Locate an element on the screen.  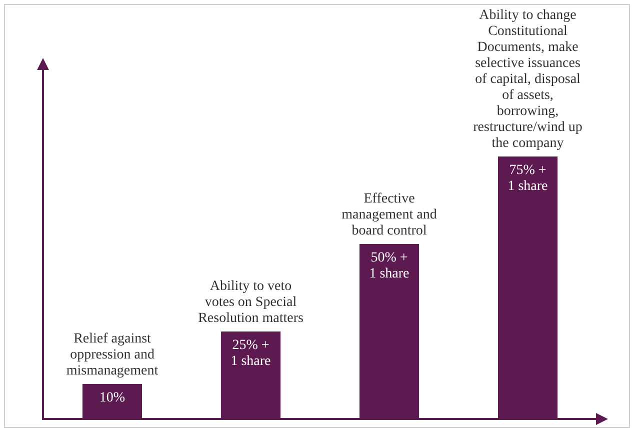
annotation: Ability to veto votes on Special Resolution matters is located at coordinates (251, 302).